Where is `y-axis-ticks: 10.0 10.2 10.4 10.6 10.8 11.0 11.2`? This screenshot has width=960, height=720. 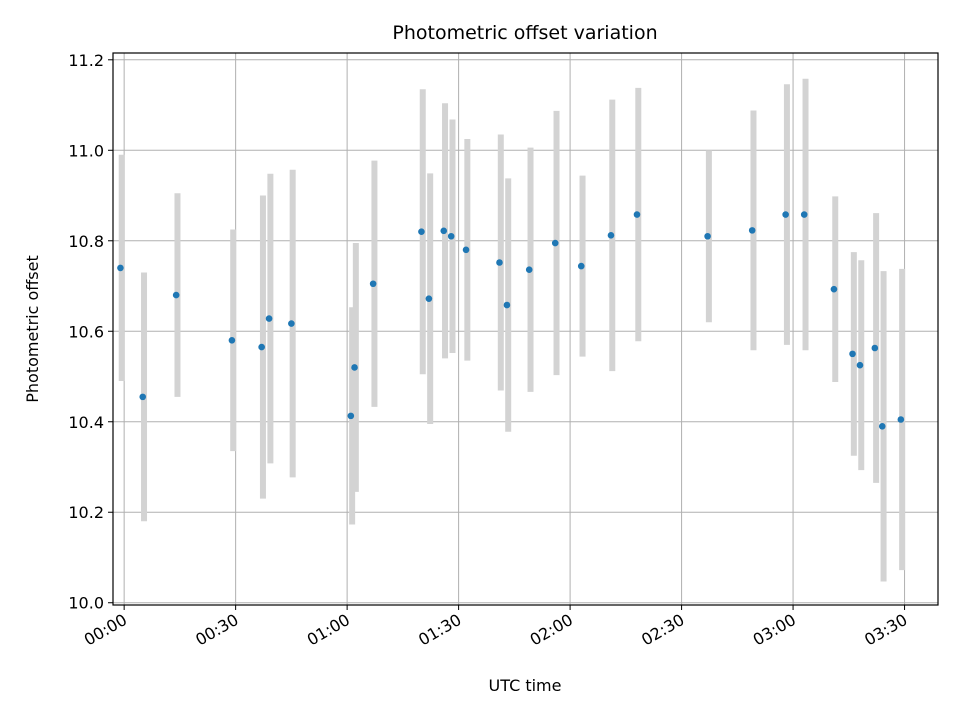
y-axis-ticks: 10.0 10.2 10.4 10.6 10.8 11.0 11.2 is located at coordinates (90, 332).